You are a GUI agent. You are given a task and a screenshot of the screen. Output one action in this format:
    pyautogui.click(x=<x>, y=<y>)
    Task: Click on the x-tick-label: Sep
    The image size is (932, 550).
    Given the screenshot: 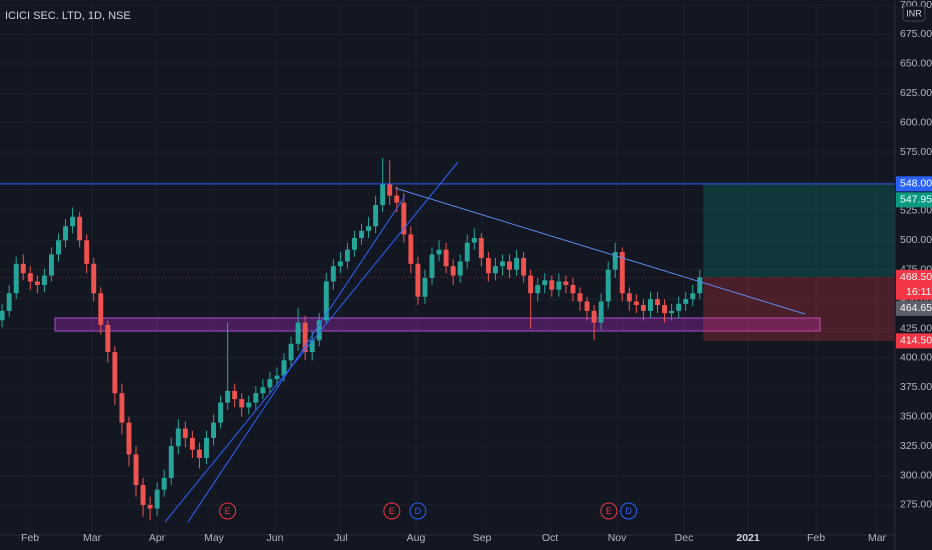 What is the action you would take?
    pyautogui.click(x=482, y=538)
    